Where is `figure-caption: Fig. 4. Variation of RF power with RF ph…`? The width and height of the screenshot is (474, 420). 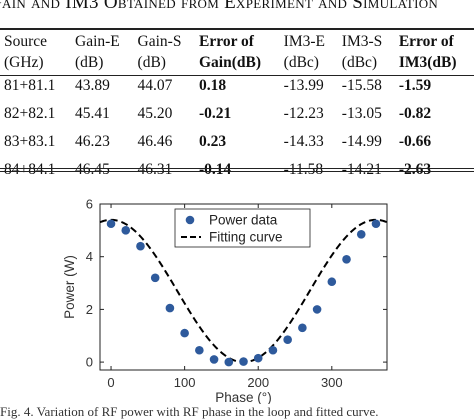 figure-caption: Fig. 4. Variation of RF power with RF ph… is located at coordinates (189, 411).